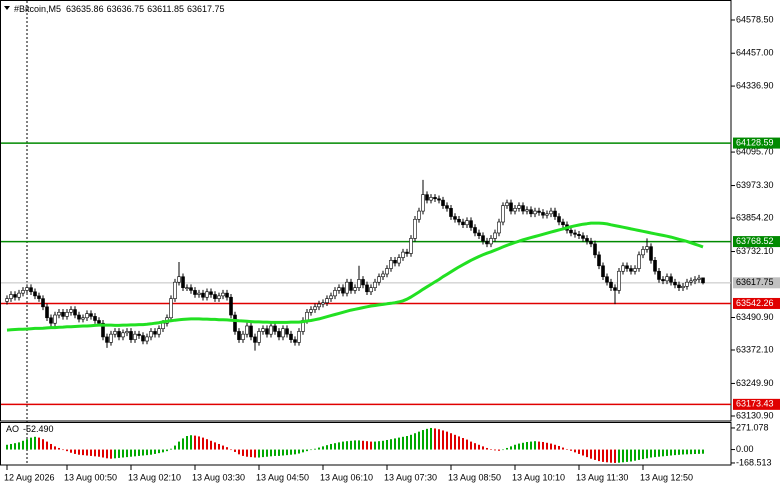 The width and height of the screenshot is (781, 489). What do you see at coordinates (755, 383) in the screenshot?
I see `y-tick-label: 63249.90` at bounding box center [755, 383].